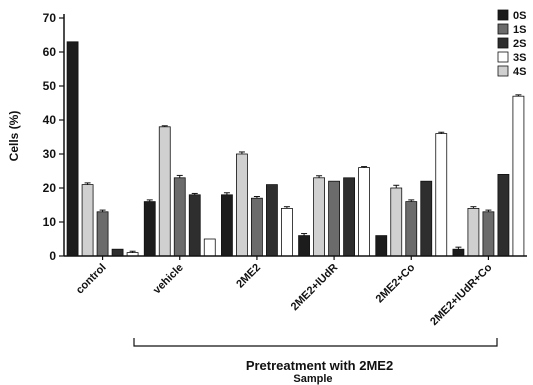  What do you see at coordinates (50, 18) in the screenshot?
I see `y-tick-label: 70` at bounding box center [50, 18].